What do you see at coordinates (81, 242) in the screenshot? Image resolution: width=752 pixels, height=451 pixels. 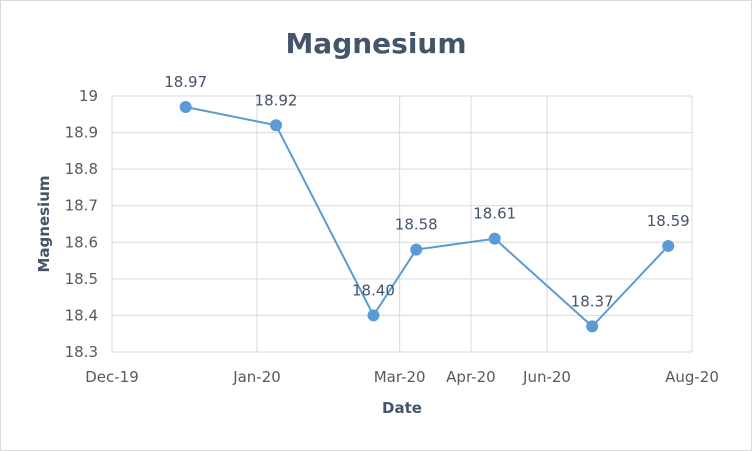 I see `y-tick-label: 18.6` at bounding box center [81, 242].